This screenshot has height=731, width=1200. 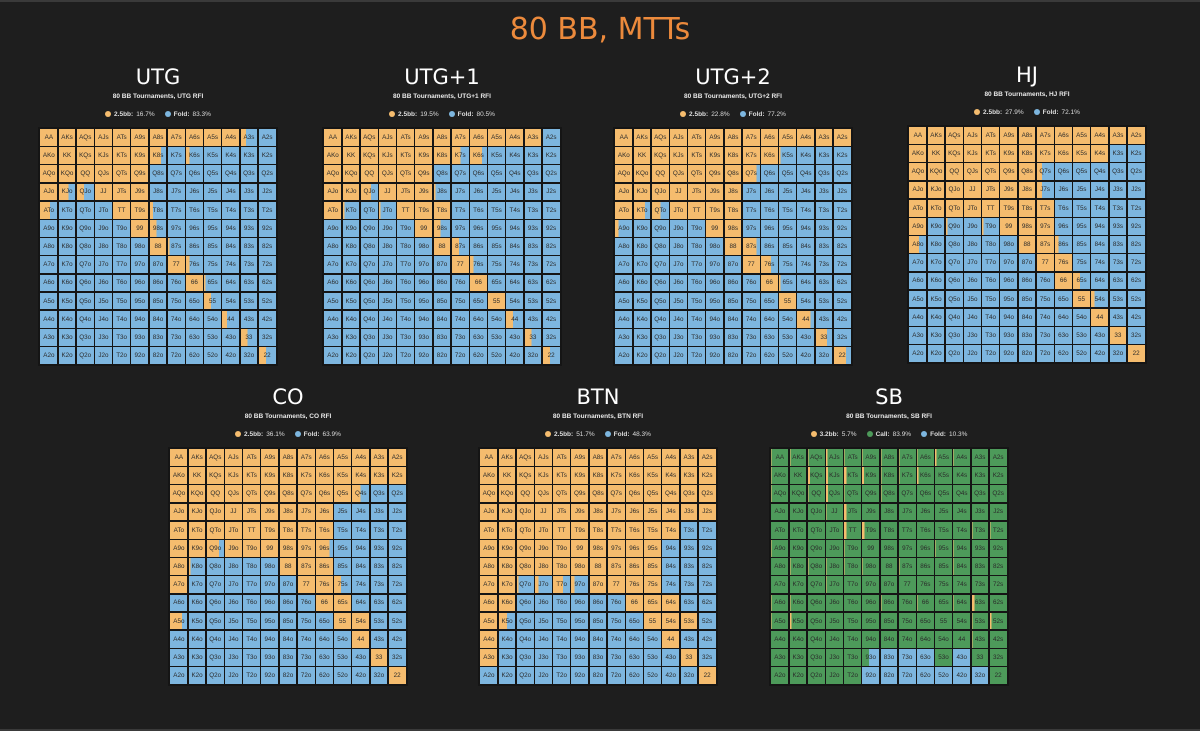 I want to click on hand-cell: 64o, so click(x=634, y=639).